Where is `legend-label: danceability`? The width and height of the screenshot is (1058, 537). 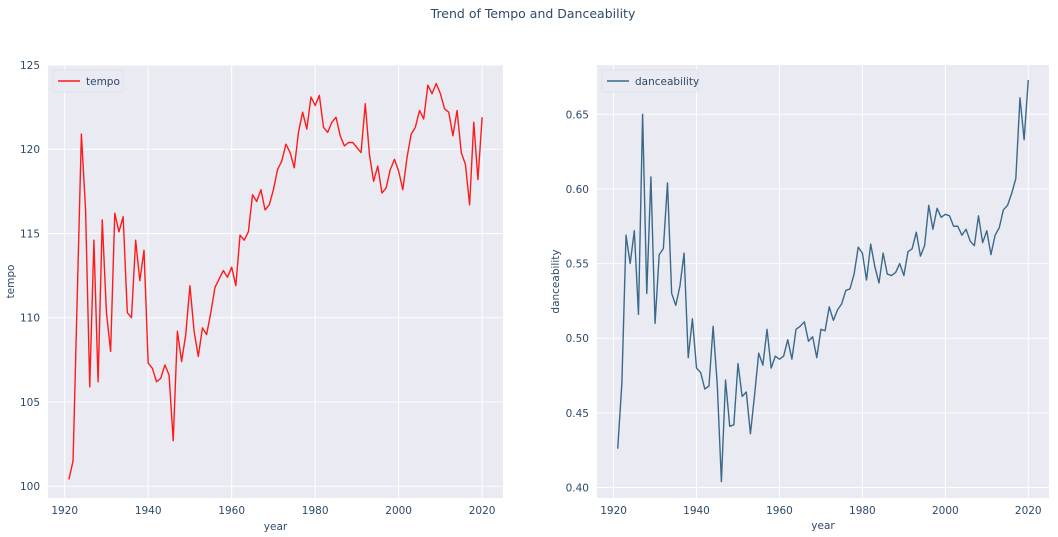
legend-label: danceability is located at coordinates (667, 82).